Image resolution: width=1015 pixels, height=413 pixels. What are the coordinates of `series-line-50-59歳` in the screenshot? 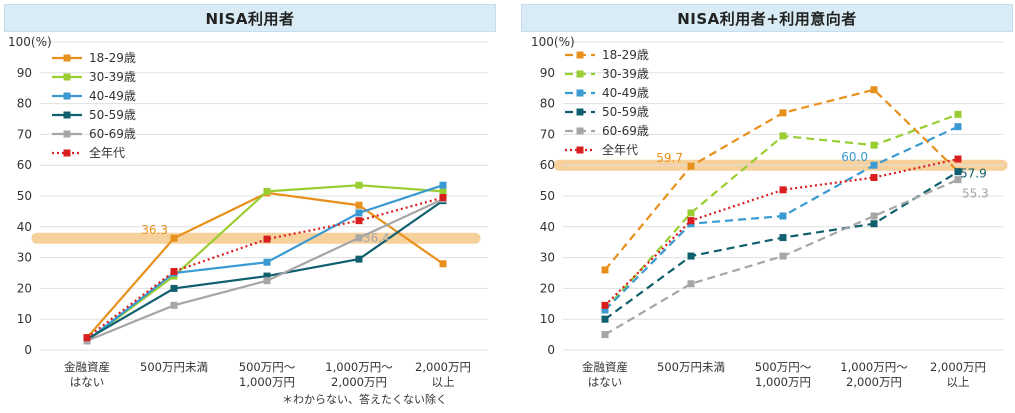 It's located at (781, 245).